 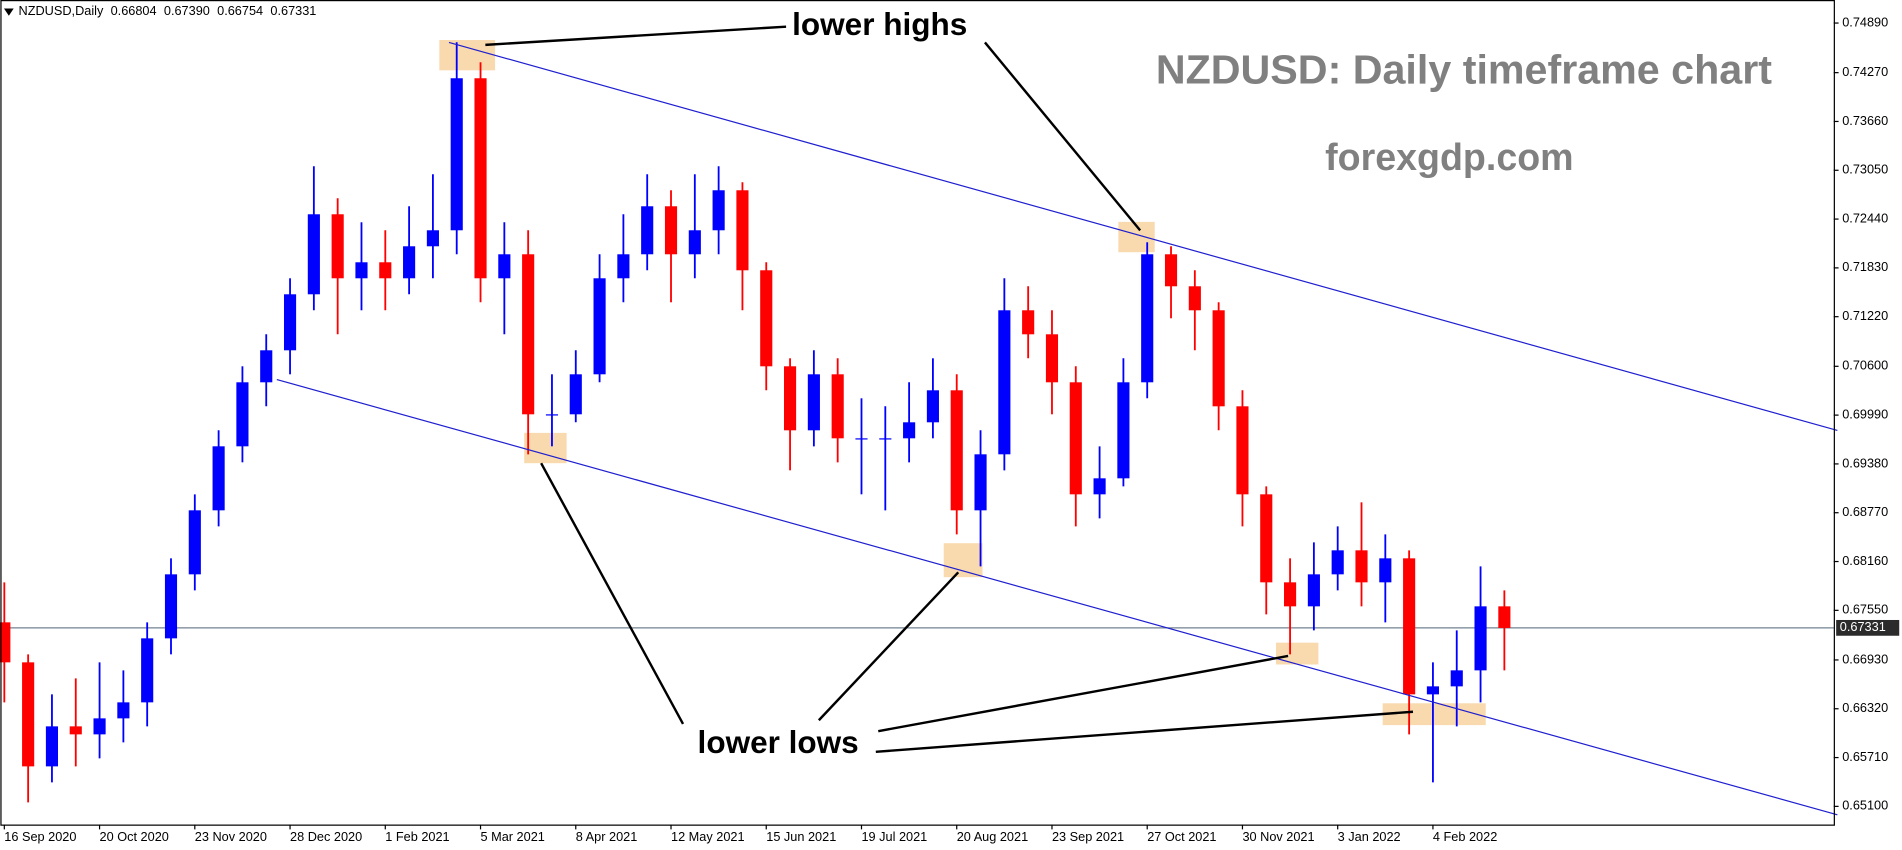 What do you see at coordinates (801, 836) in the screenshot?
I see `x-tick-label: 15 Jun 2021` at bounding box center [801, 836].